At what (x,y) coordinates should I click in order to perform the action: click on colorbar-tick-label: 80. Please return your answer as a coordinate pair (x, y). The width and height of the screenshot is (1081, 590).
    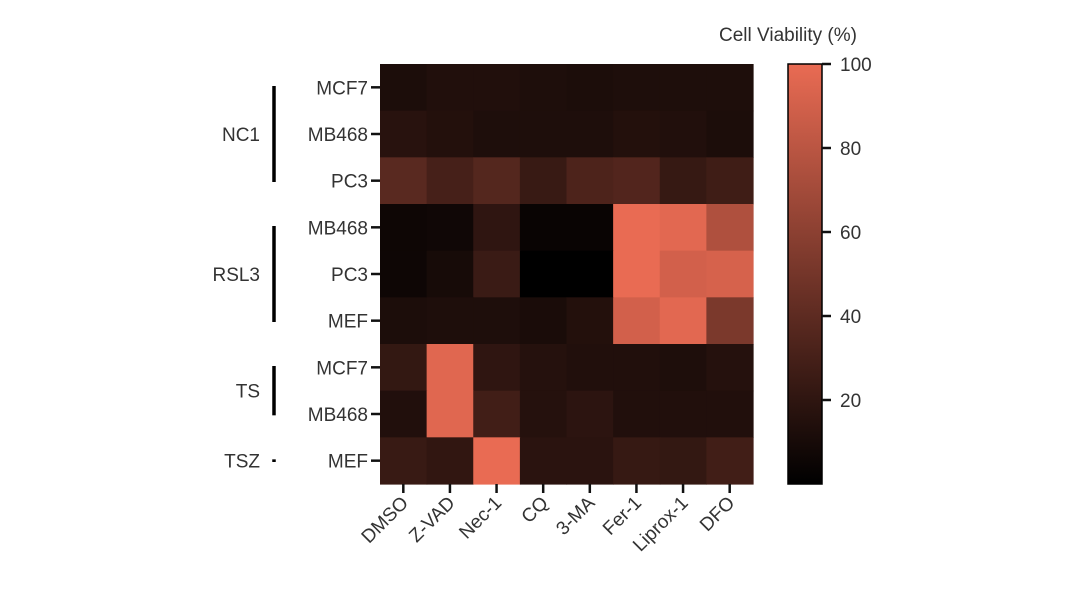
    Looking at the image, I should click on (850, 149).